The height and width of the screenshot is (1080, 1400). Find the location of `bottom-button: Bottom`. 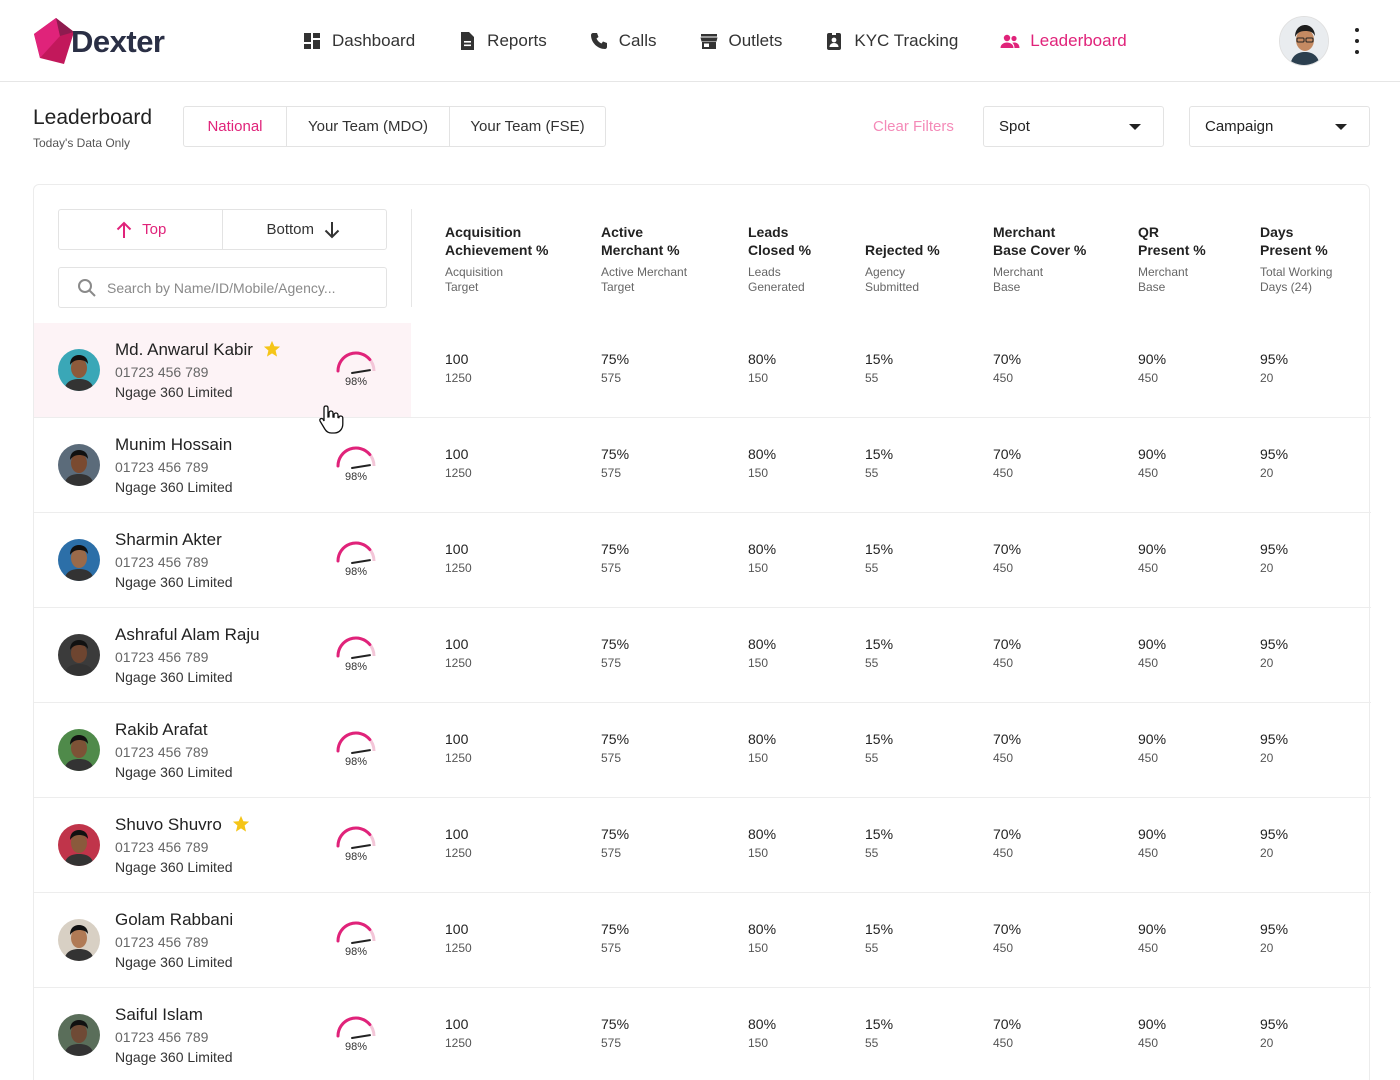

bottom-button: Bottom is located at coordinates (305, 229).